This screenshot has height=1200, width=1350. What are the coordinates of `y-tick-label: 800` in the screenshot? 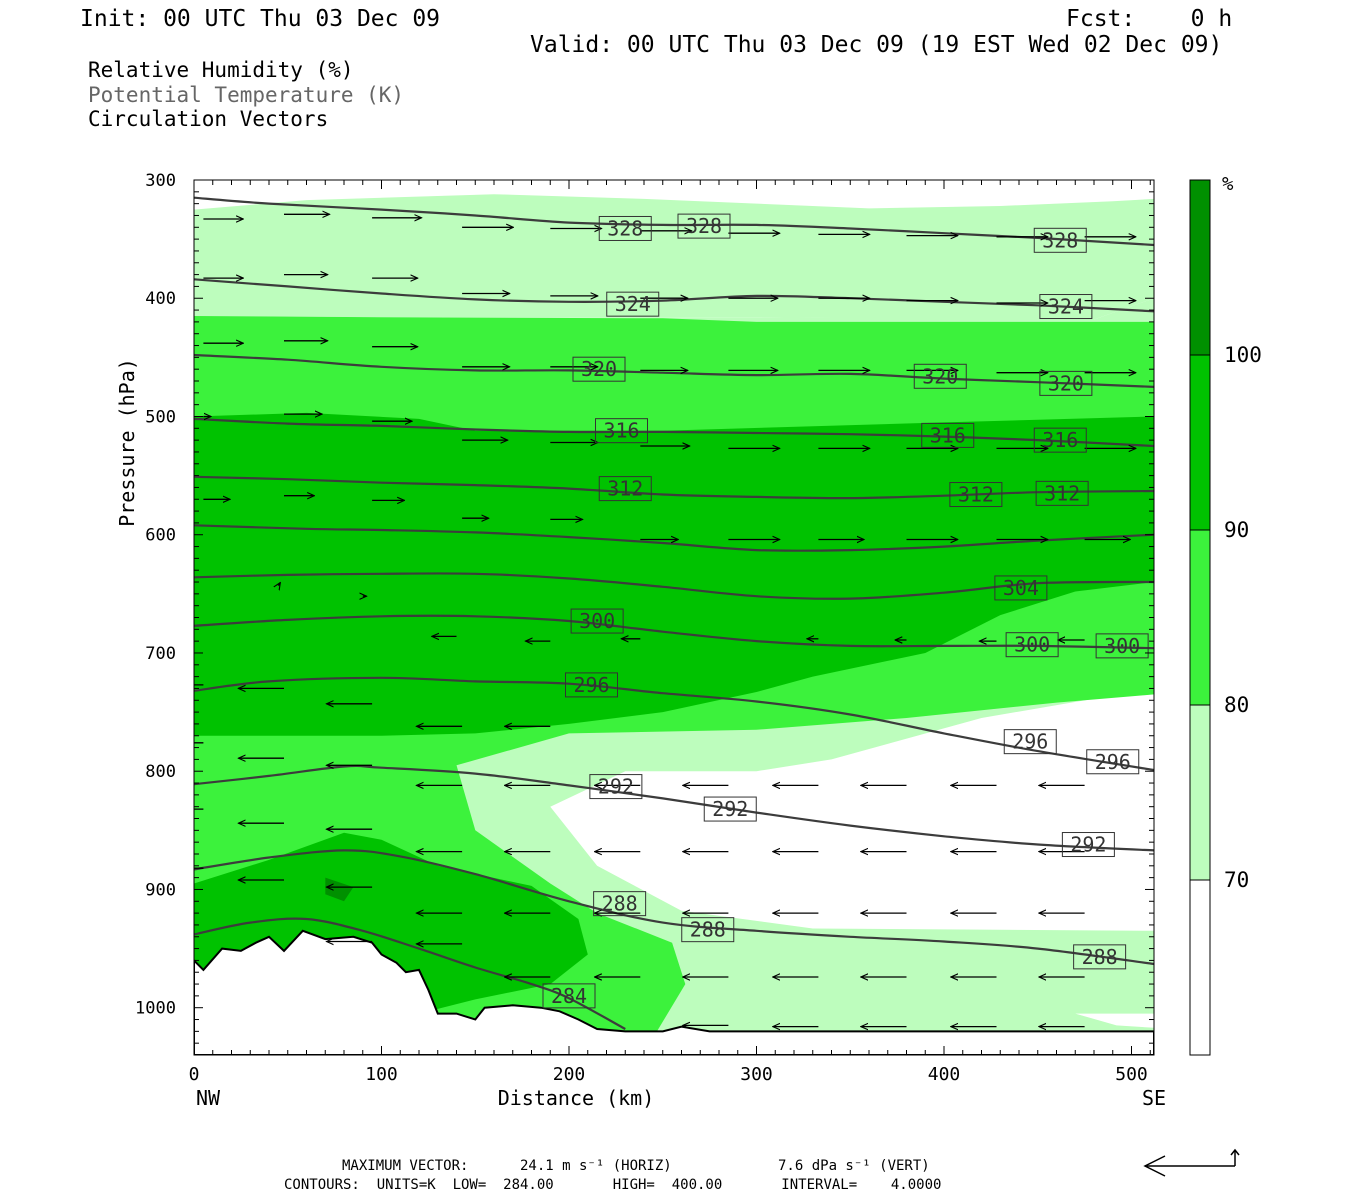 It's located at (160, 772).